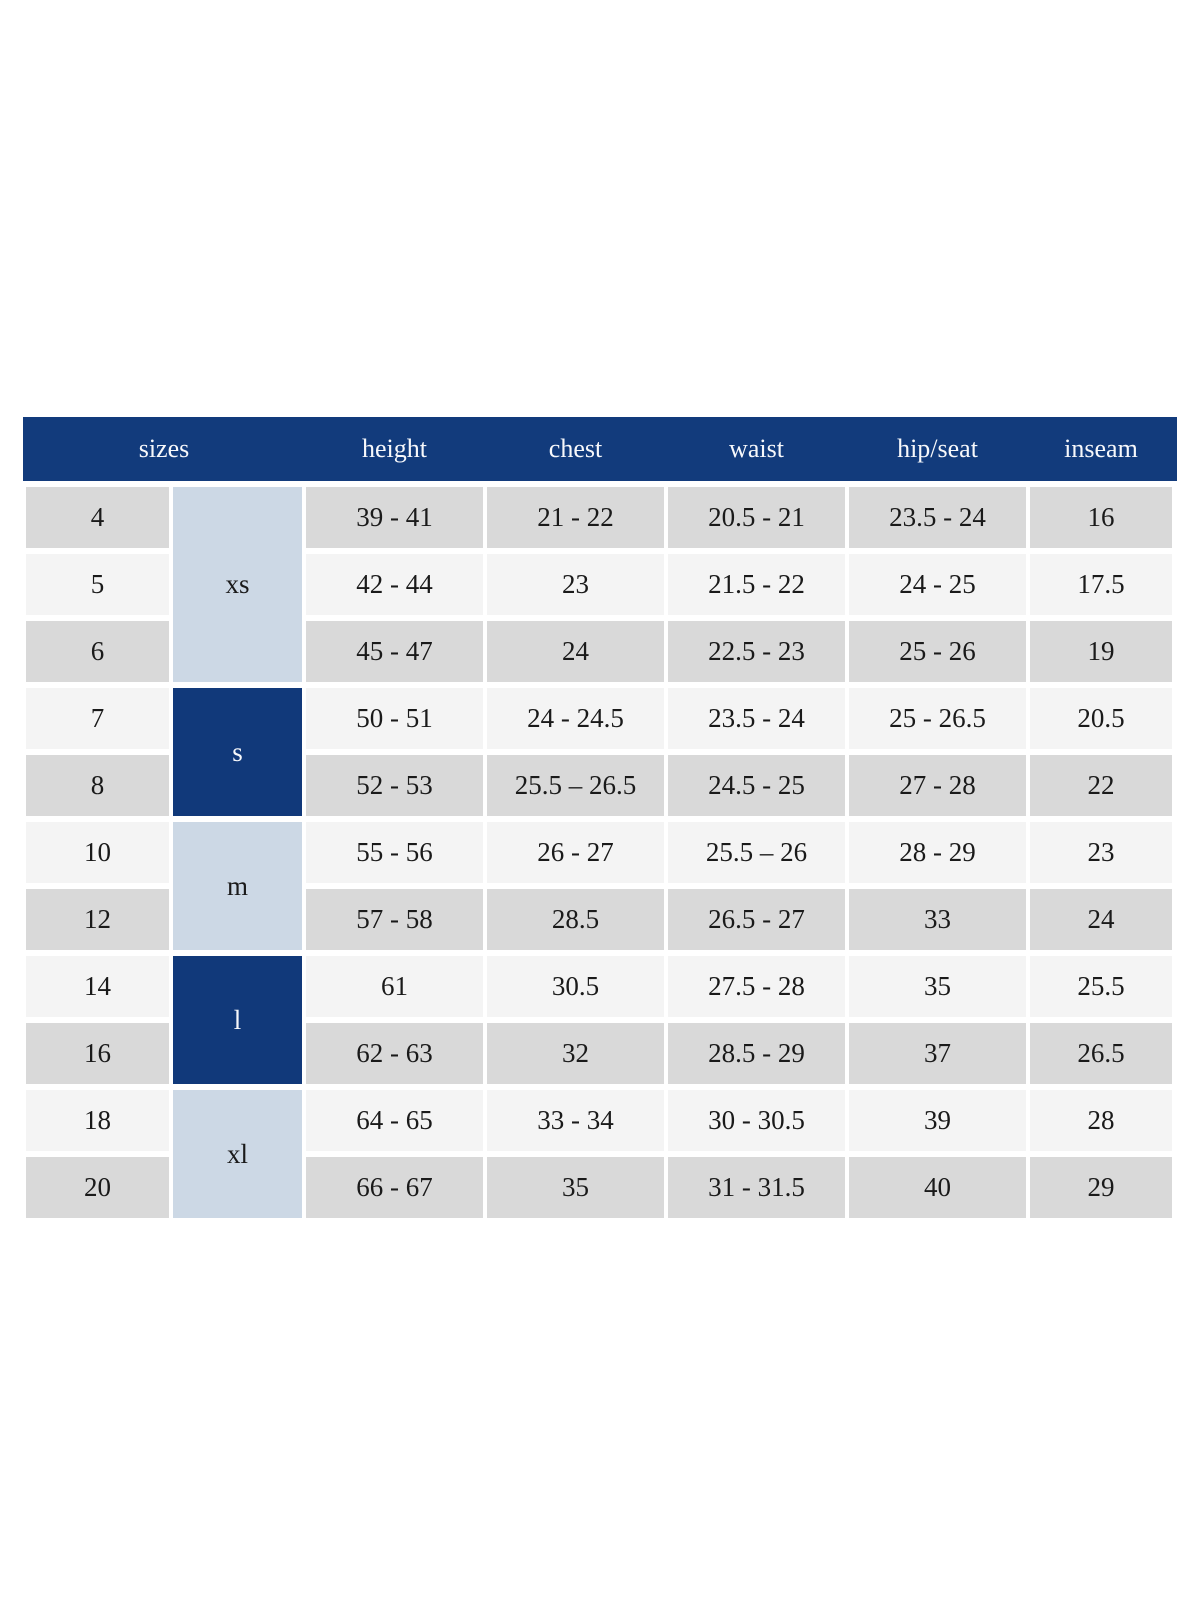 The height and width of the screenshot is (1600, 1200). What do you see at coordinates (97, 651) in the screenshot?
I see `size-number-cell: 6` at bounding box center [97, 651].